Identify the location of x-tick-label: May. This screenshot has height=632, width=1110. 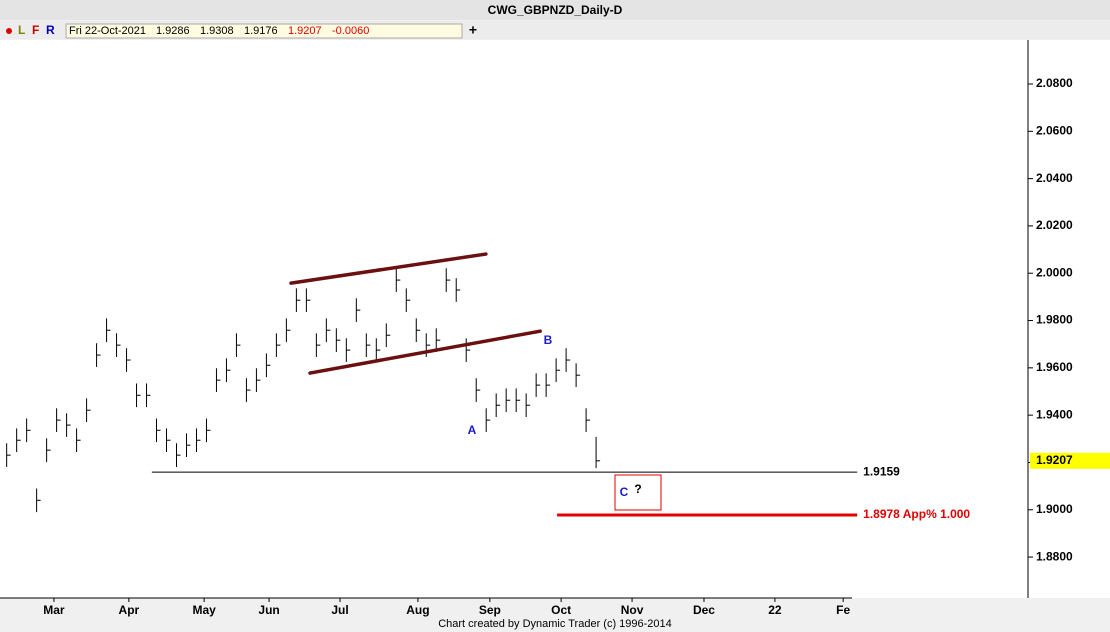
(204, 610).